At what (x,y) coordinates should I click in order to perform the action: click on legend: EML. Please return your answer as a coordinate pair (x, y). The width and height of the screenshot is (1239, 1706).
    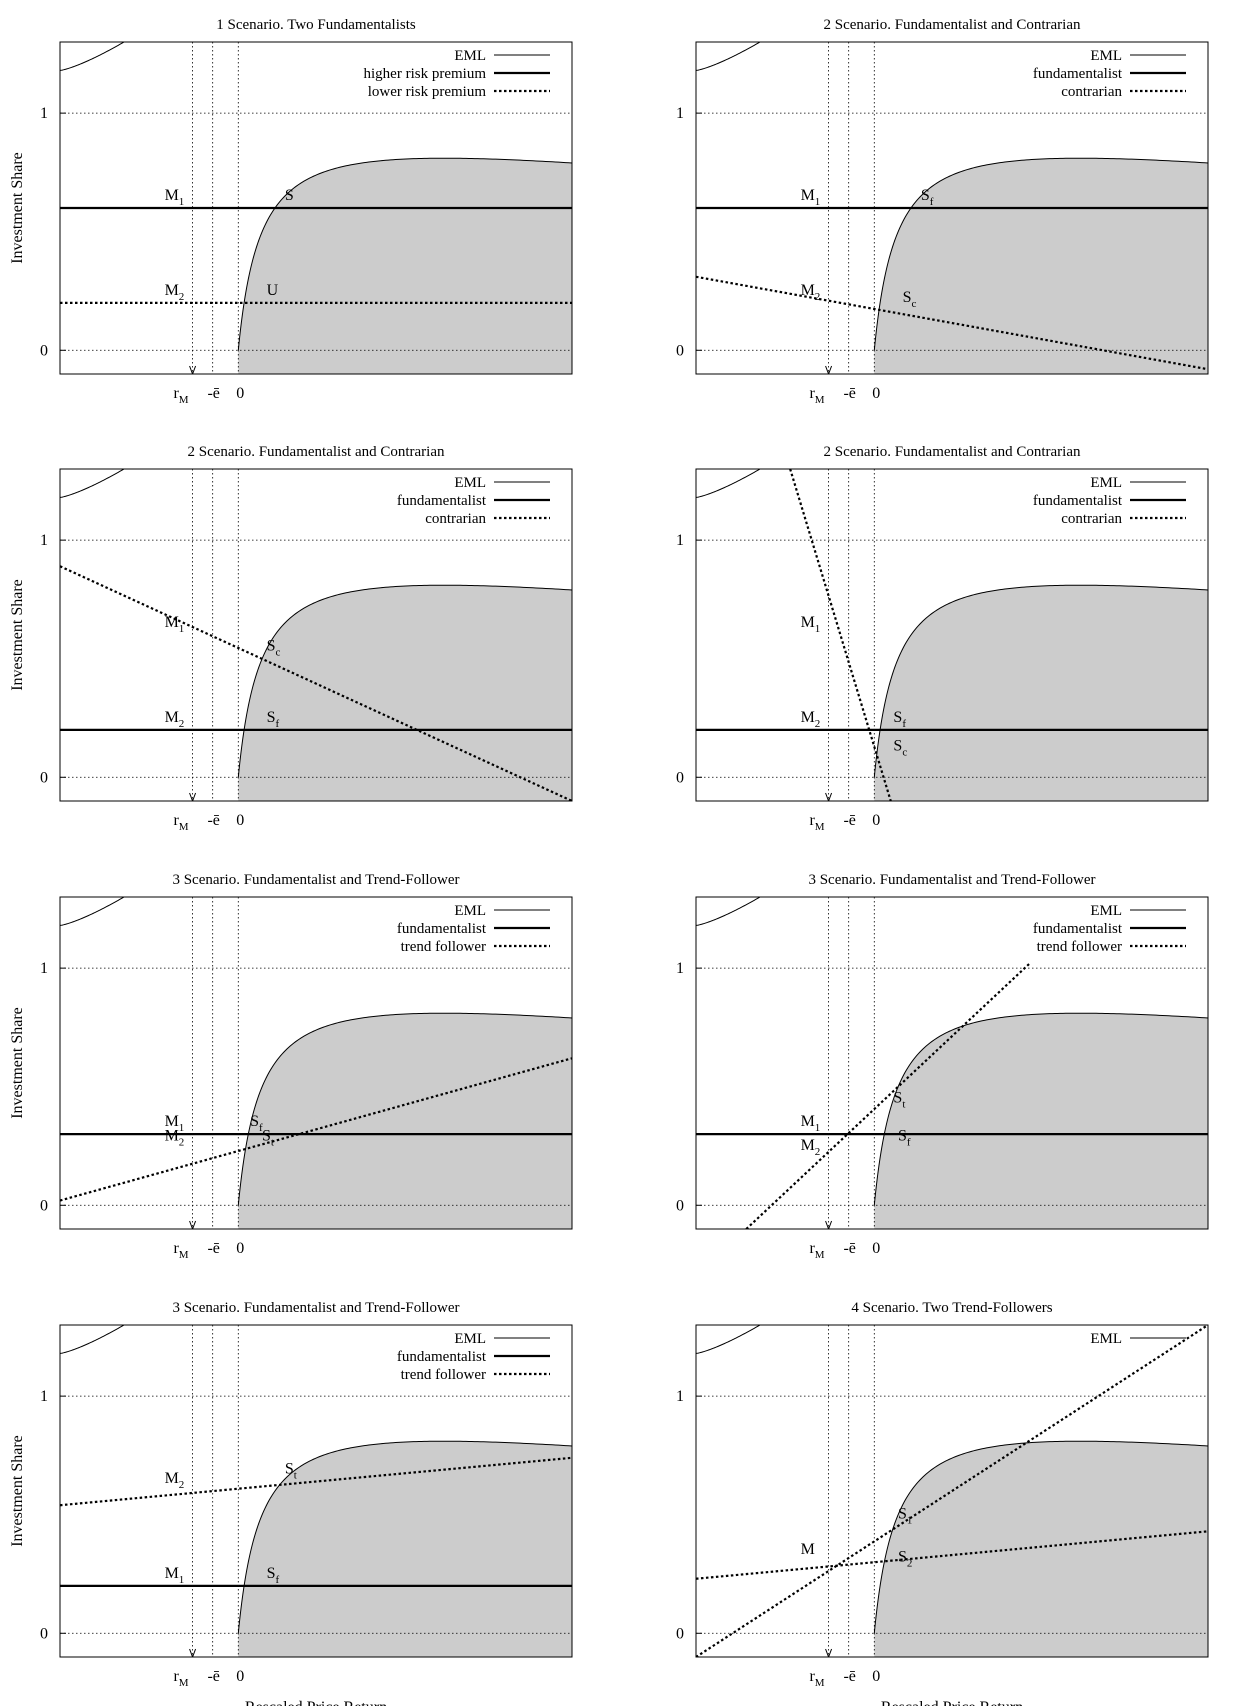
    Looking at the image, I should click on (1138, 1339).